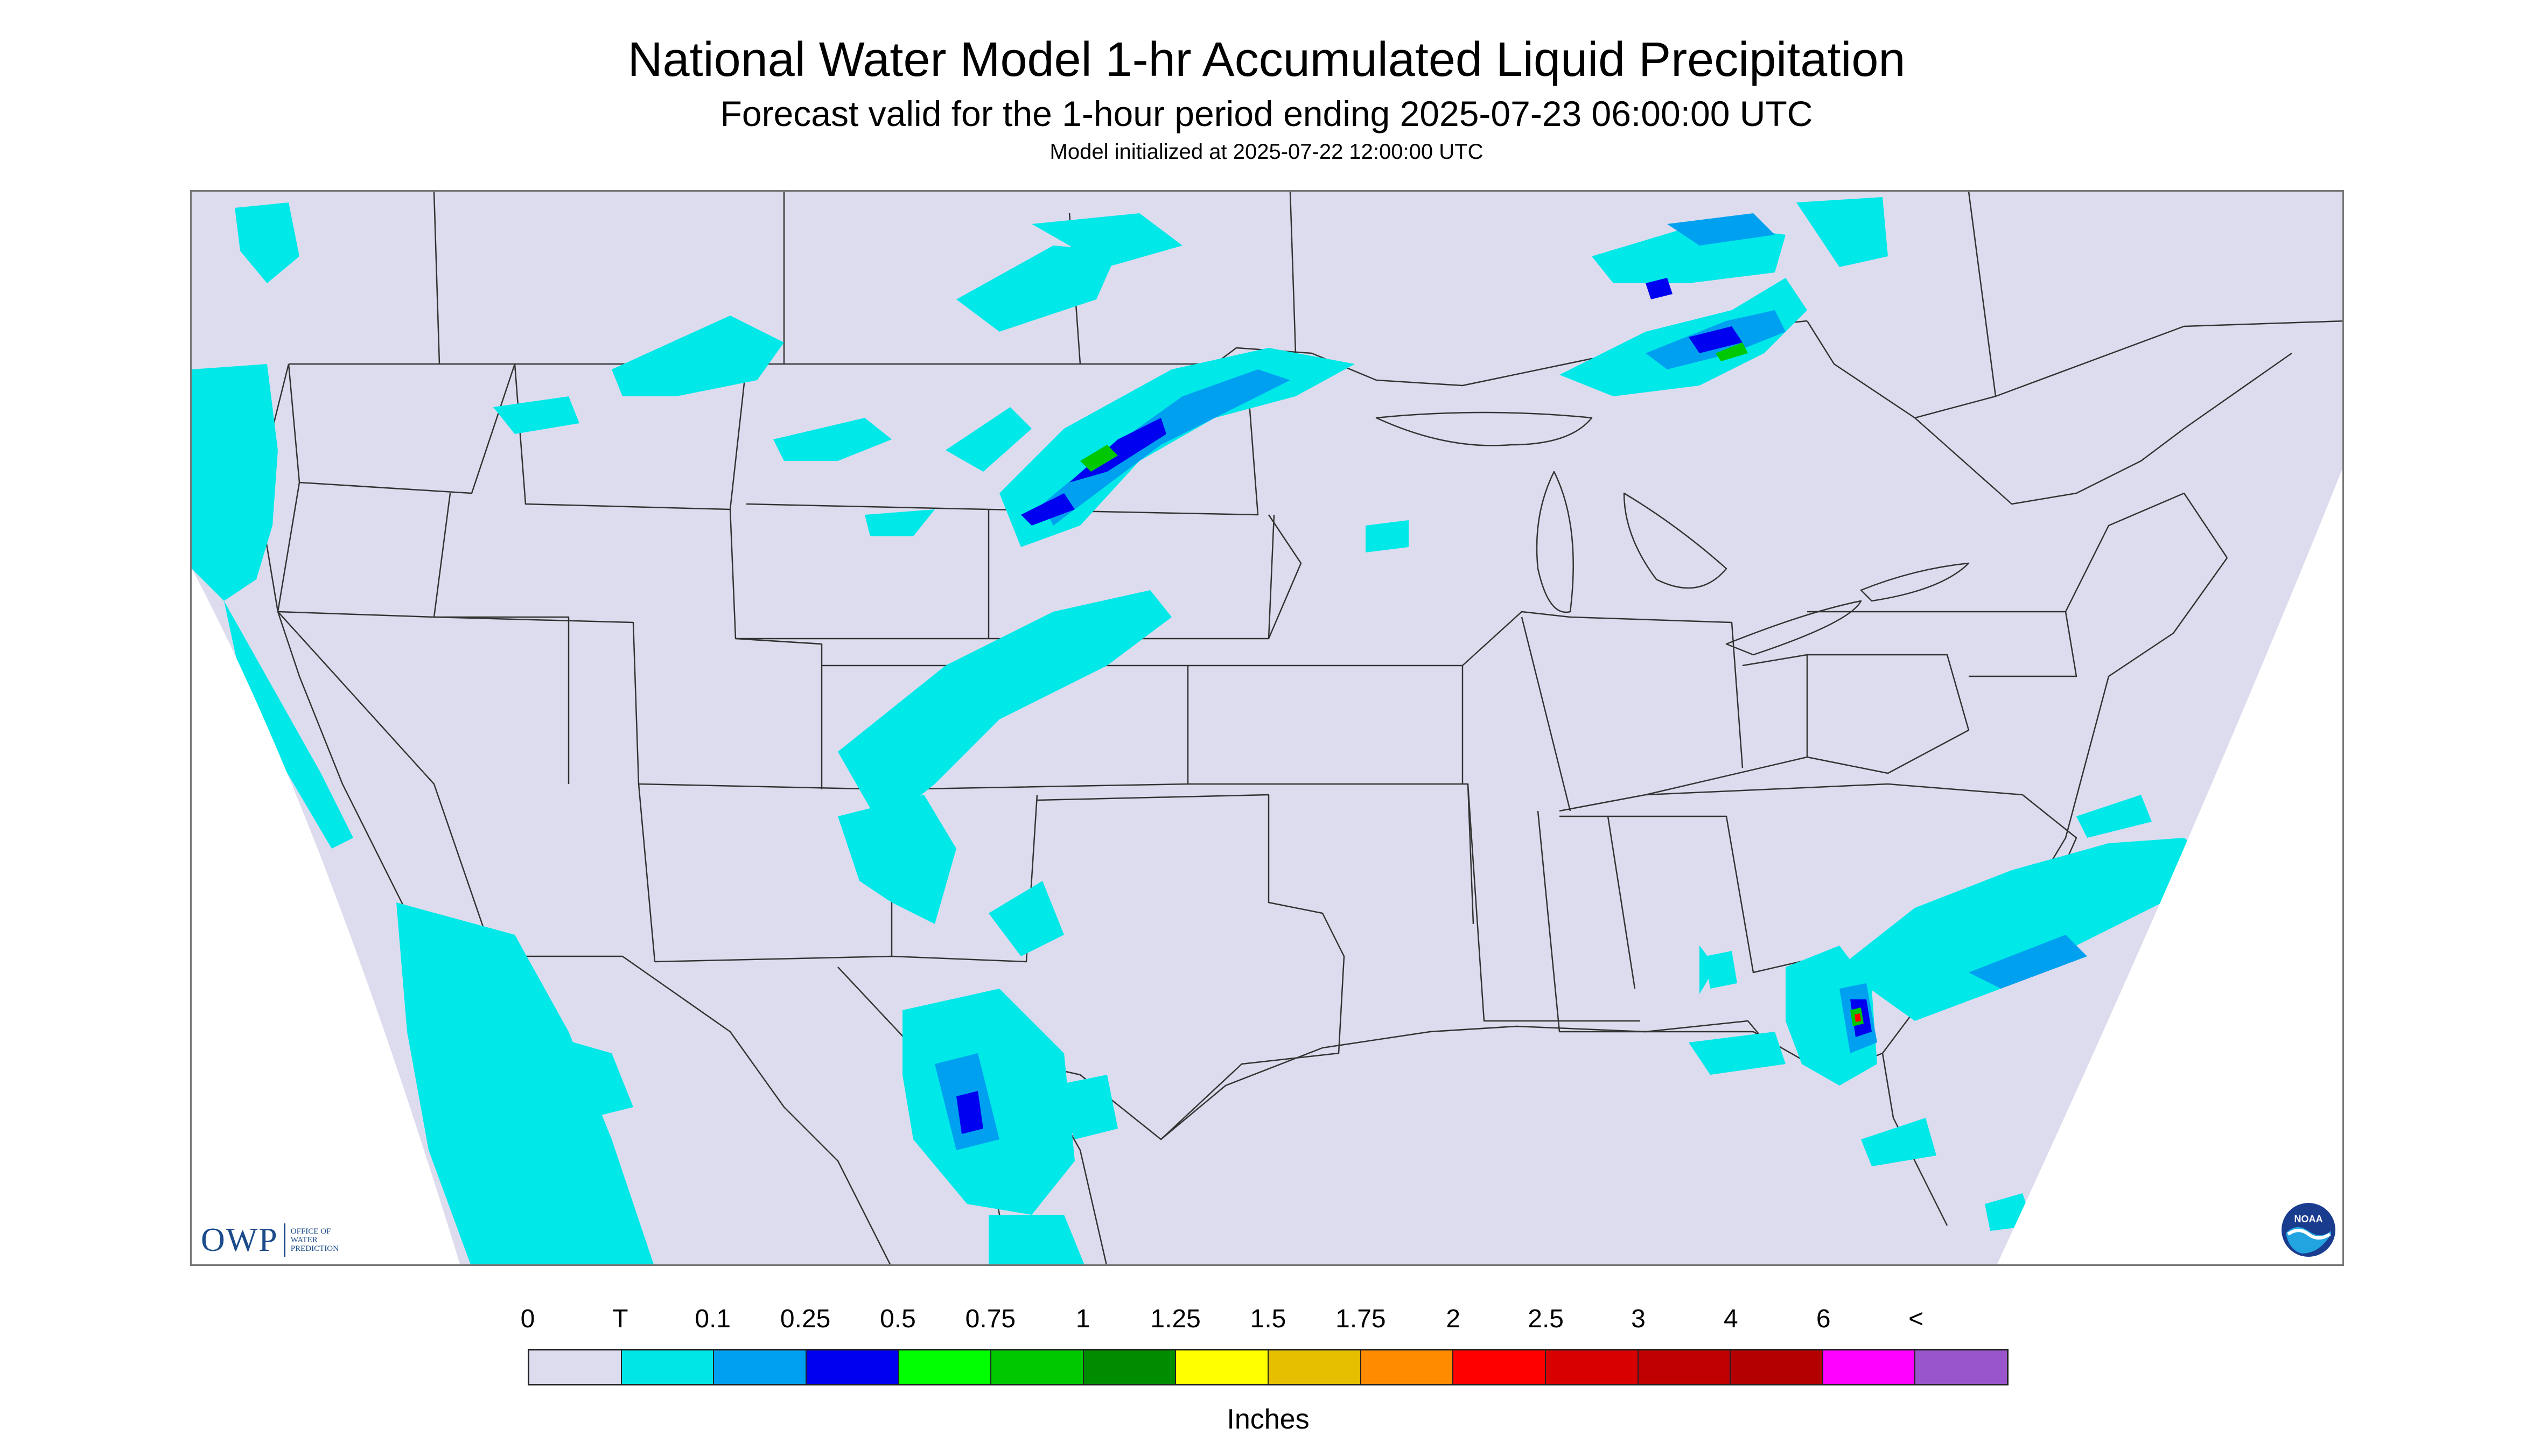 This screenshot has height=1456, width=2533. Describe the element at coordinates (304, 1240) in the screenshot. I see `owp-sub-line-2: WATER` at that location.